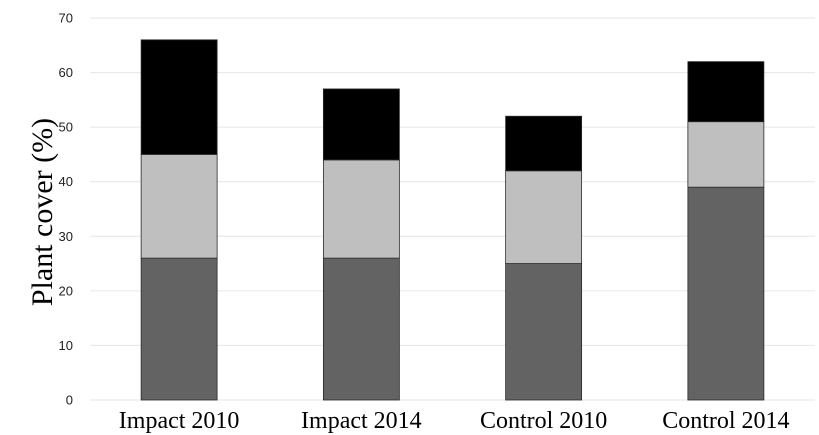 The height and width of the screenshot is (435, 819). Describe the element at coordinates (361, 209) in the screenshot. I see `bar-segment-2-impact-2014` at that location.